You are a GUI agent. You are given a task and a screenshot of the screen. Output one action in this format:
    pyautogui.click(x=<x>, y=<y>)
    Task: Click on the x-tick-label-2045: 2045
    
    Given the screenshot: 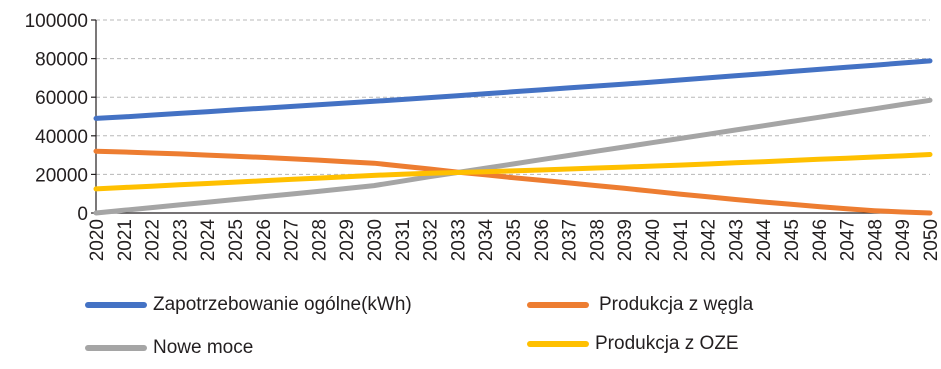 What is the action you would take?
    pyautogui.click(x=792, y=240)
    